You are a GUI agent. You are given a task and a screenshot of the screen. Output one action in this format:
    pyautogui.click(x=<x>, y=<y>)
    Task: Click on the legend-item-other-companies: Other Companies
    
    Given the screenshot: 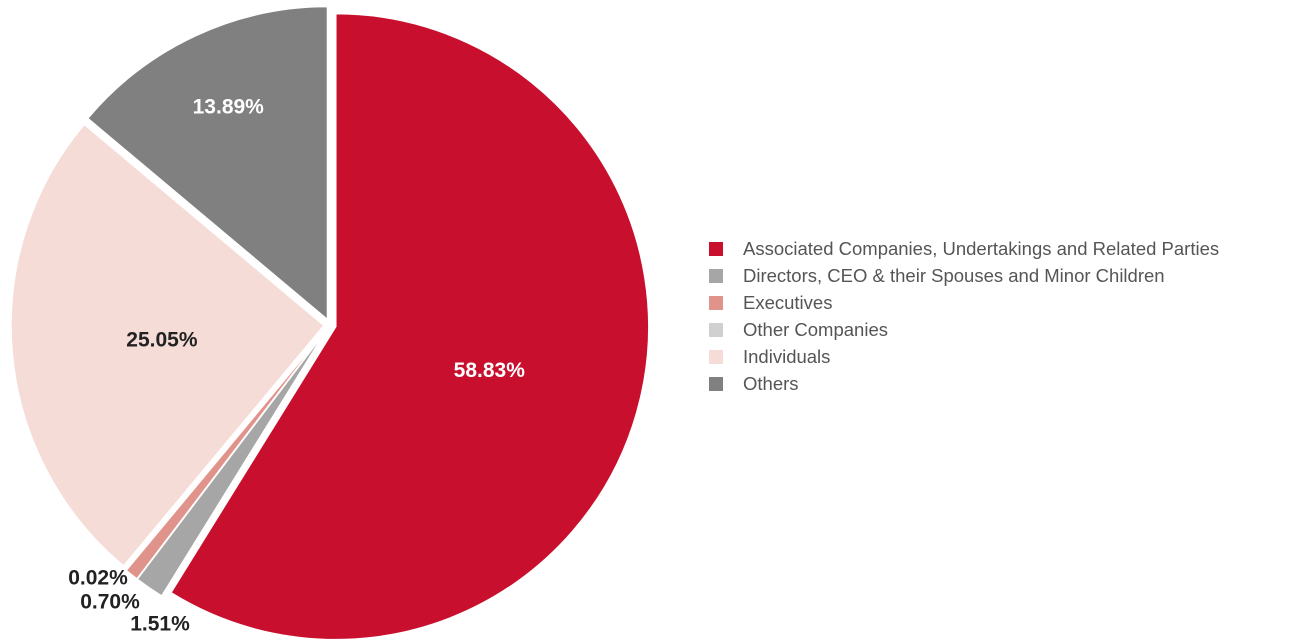 What is the action you would take?
    pyautogui.click(x=964, y=329)
    